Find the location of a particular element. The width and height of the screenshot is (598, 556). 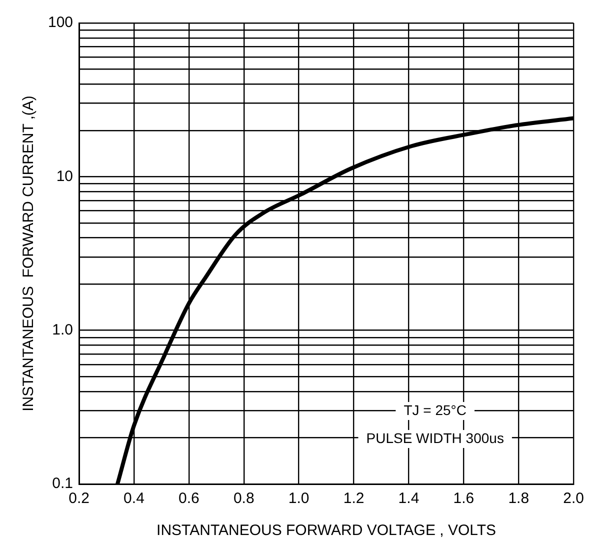

annotation: TJ = 25°C is located at coordinates (435, 410).